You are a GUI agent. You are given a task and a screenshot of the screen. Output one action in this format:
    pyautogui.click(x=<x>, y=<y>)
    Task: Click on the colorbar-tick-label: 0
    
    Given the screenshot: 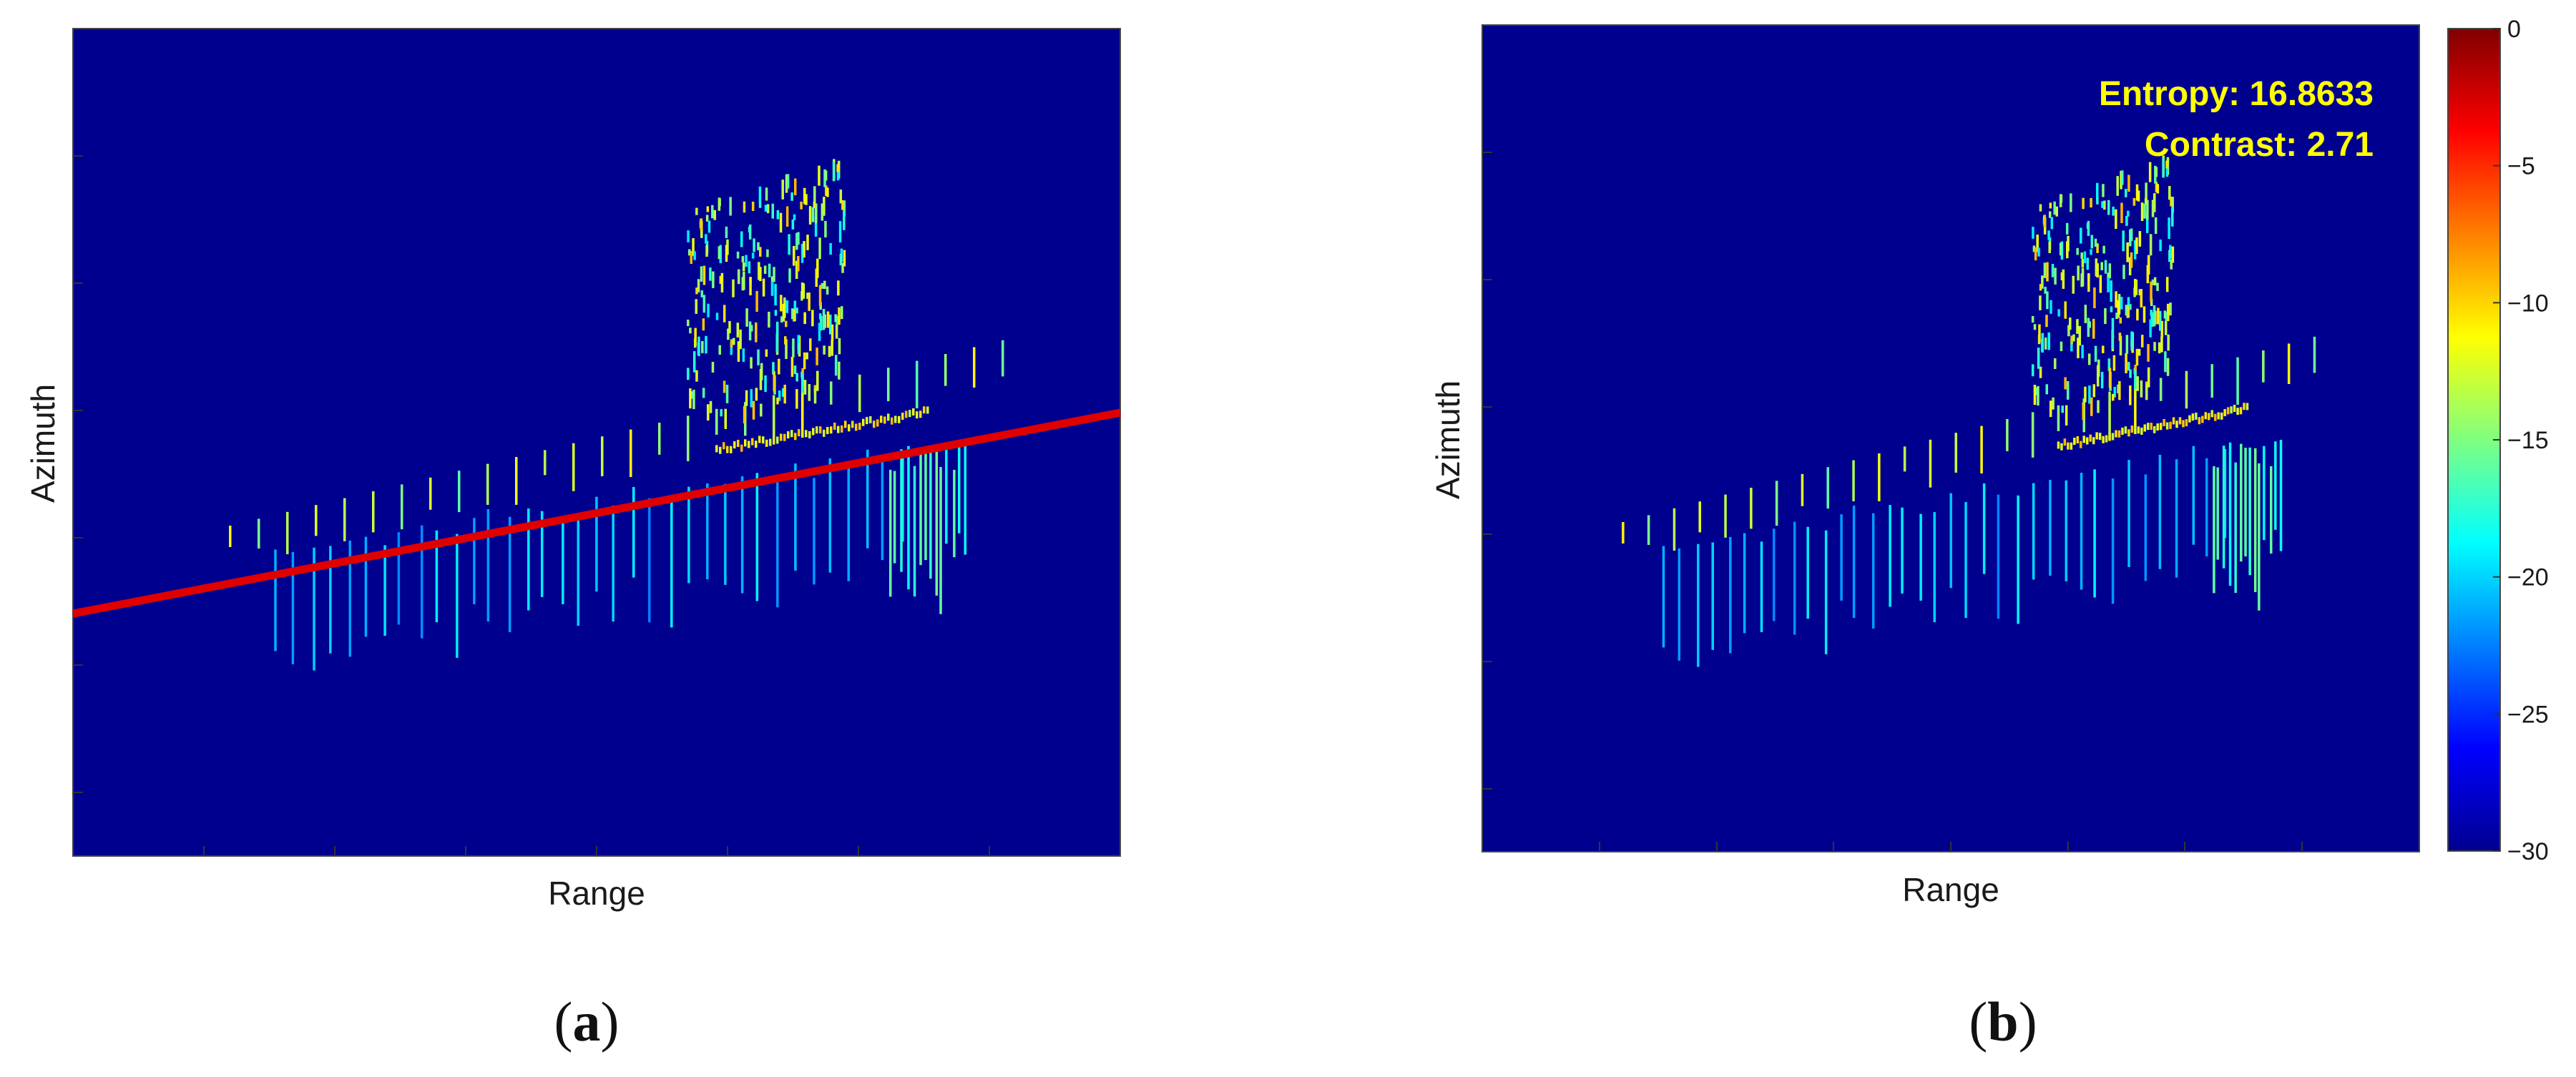 What is the action you would take?
    pyautogui.click(x=2514, y=30)
    